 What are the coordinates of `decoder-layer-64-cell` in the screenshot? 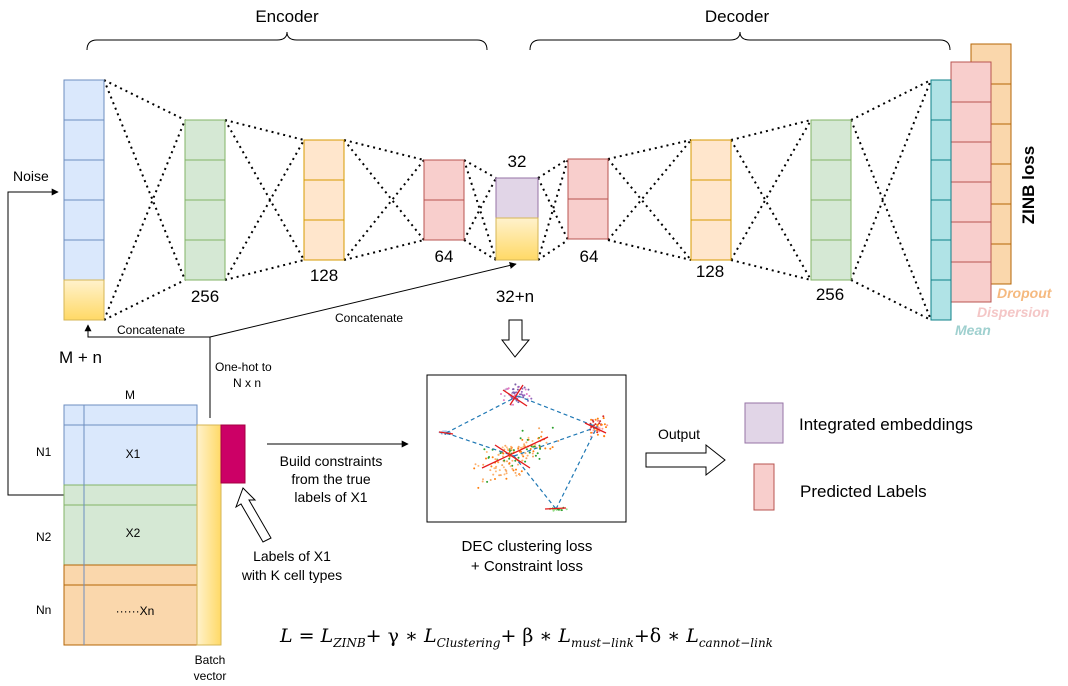 It's located at (588, 219).